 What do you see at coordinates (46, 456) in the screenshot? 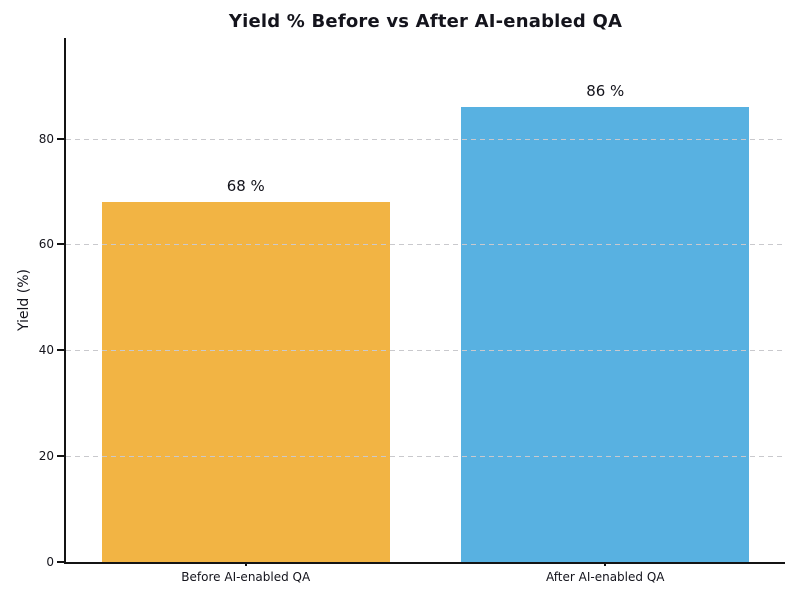
I see `y-tick-label: 20` at bounding box center [46, 456].